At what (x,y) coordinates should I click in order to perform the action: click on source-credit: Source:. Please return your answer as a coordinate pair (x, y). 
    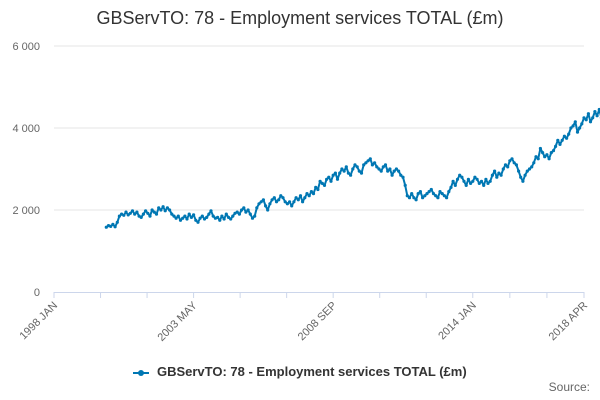
    Looking at the image, I should click on (569, 387).